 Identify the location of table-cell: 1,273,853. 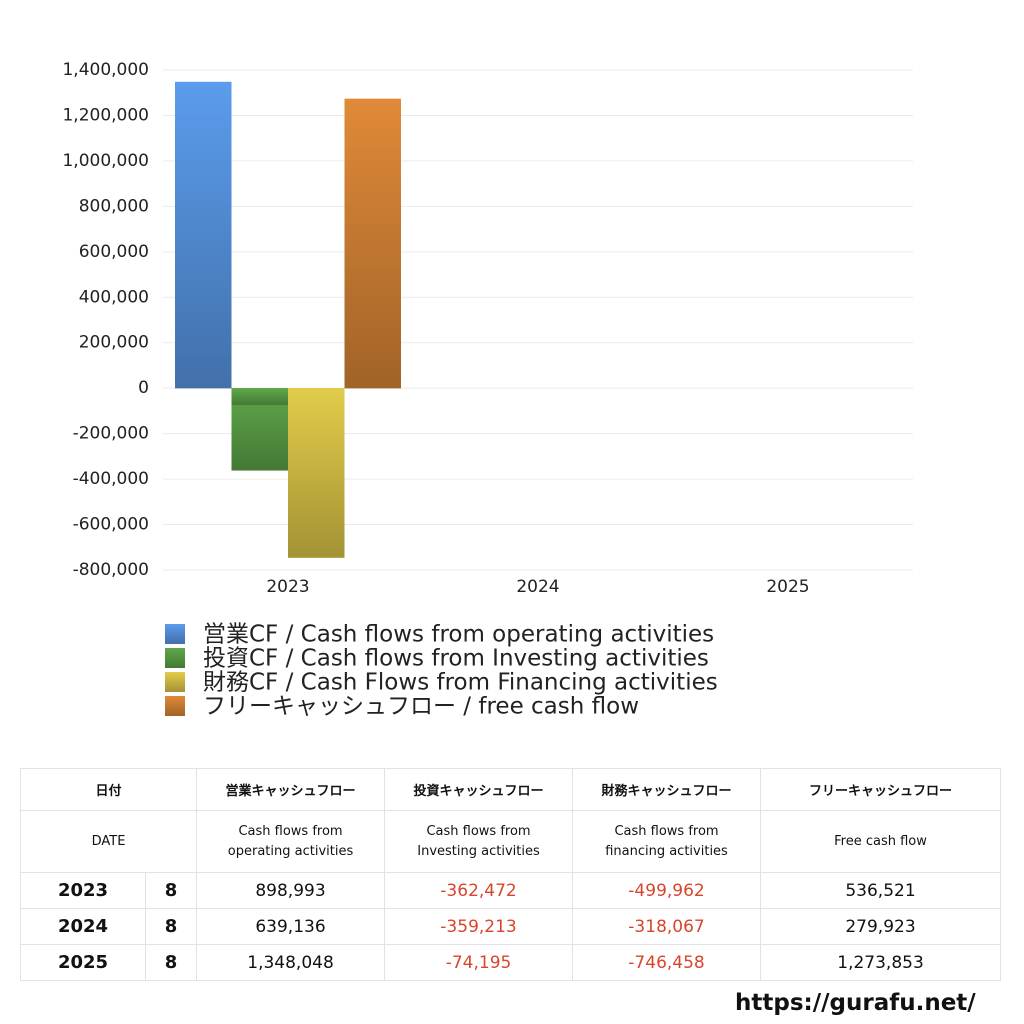
(881, 962).